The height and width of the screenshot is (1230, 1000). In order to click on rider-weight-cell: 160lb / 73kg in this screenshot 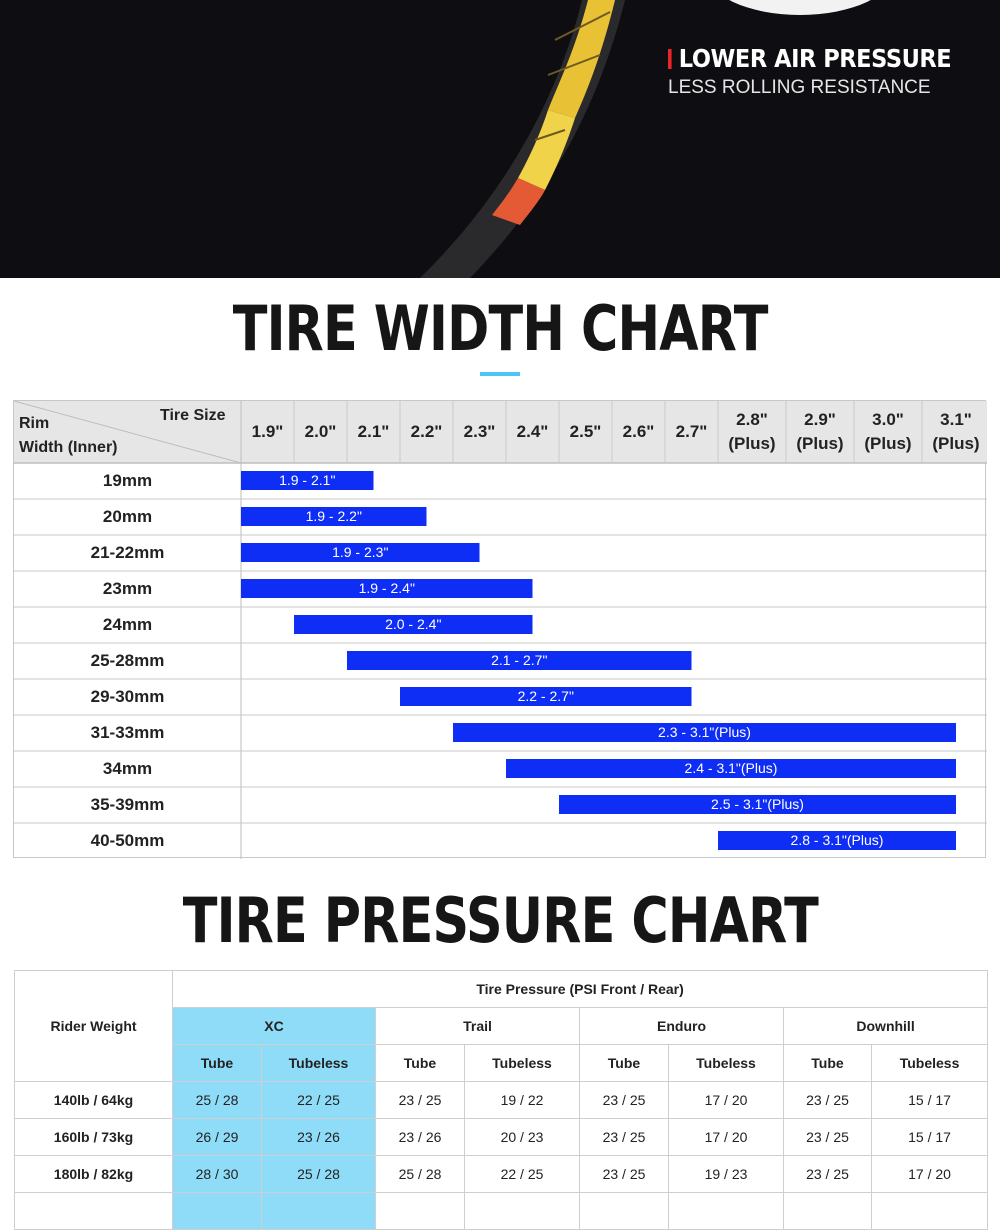, I will do `click(93, 1137)`.